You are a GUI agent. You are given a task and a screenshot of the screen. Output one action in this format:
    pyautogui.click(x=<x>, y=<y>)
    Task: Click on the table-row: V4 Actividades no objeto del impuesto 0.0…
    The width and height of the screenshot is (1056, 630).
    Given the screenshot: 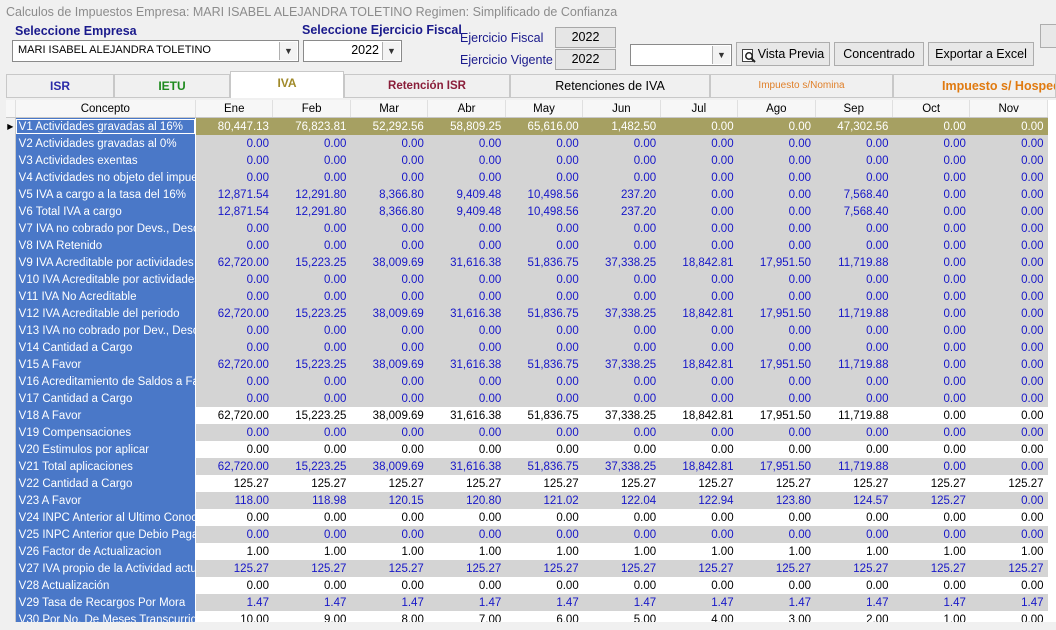 What is the action you would take?
    pyautogui.click(x=527, y=177)
    